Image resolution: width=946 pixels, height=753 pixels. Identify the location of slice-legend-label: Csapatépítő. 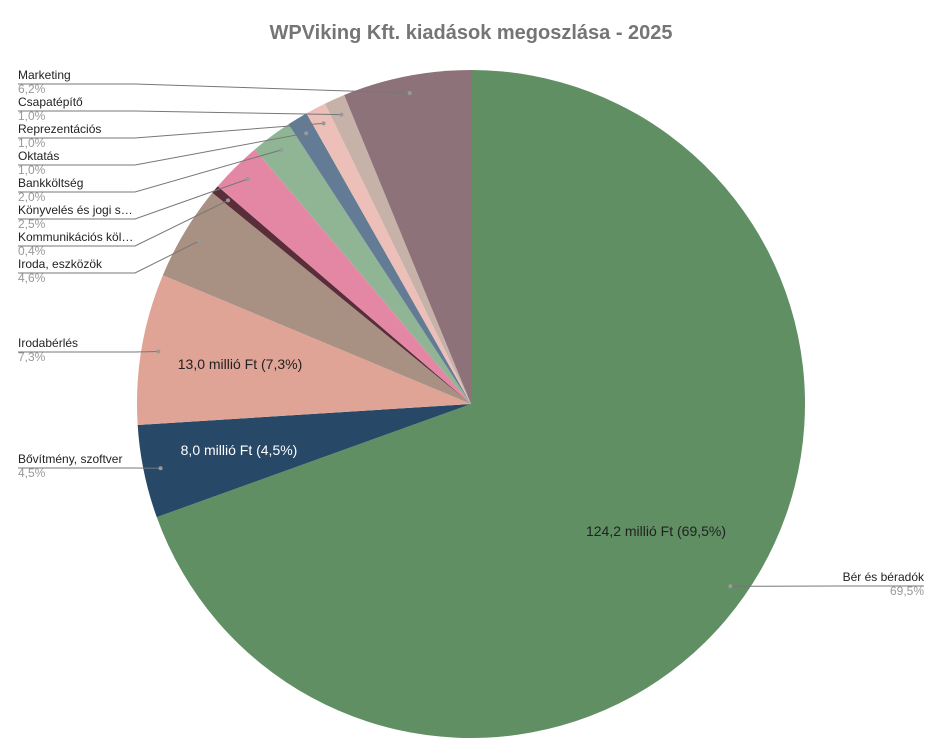
(50, 102).